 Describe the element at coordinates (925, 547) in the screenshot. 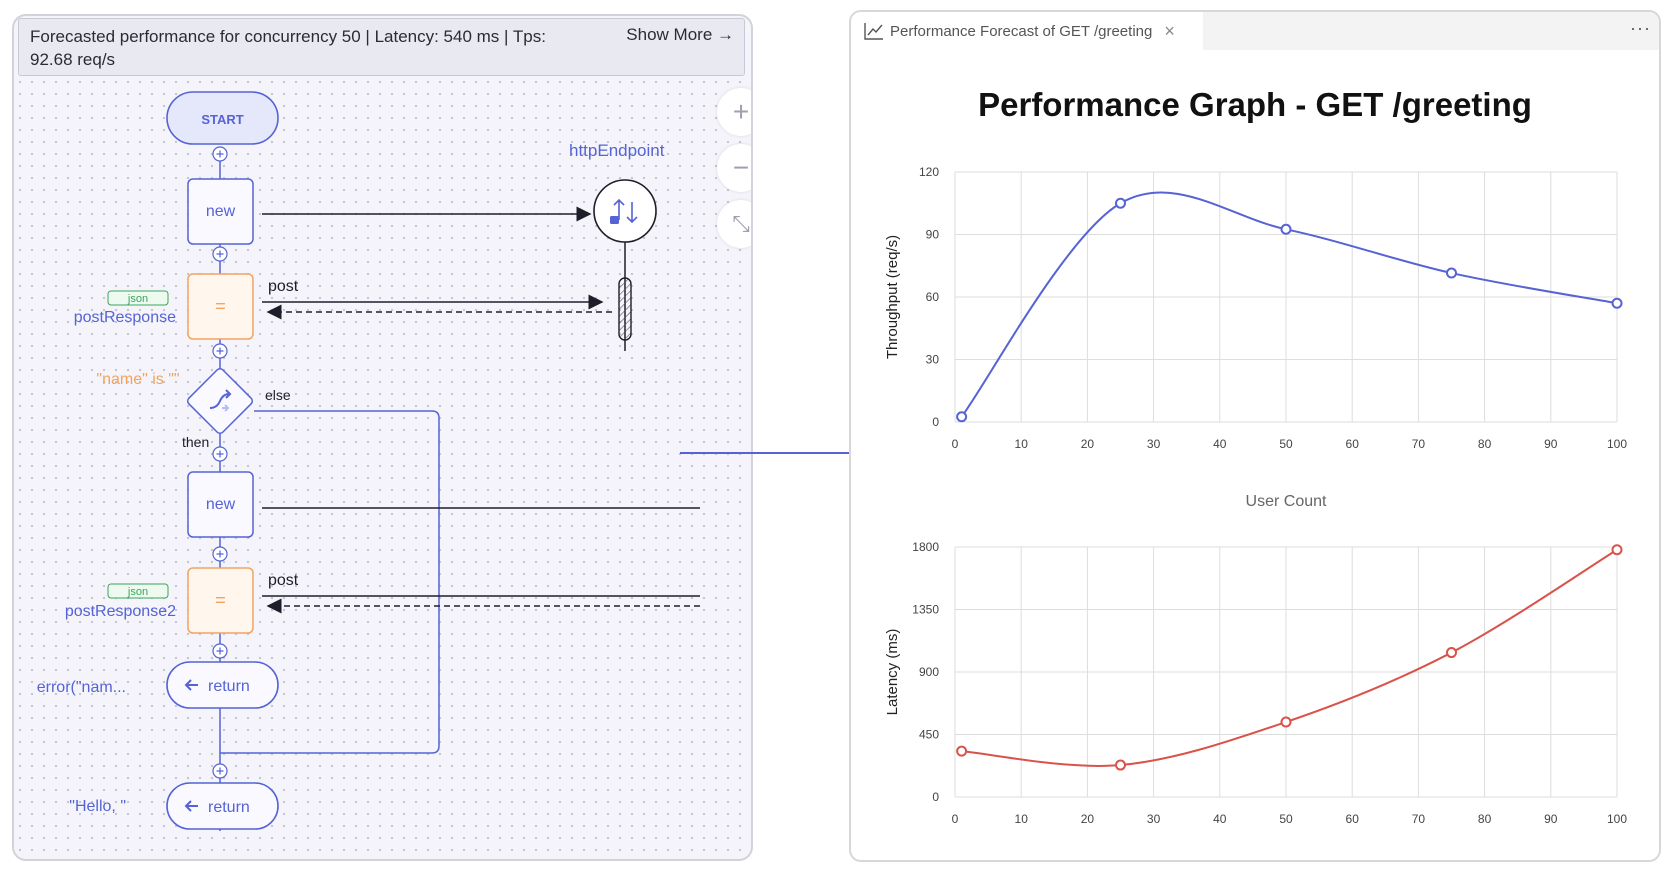

I see `y-tick-label: 1800` at that location.